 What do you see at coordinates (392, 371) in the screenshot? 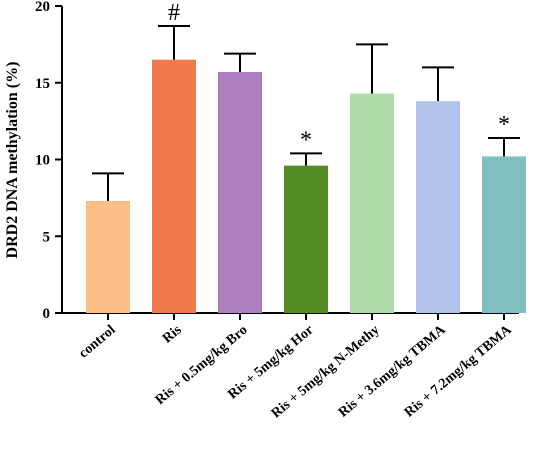
I see `category-label-5: Ris + 3.6mg/kg TBMA` at bounding box center [392, 371].